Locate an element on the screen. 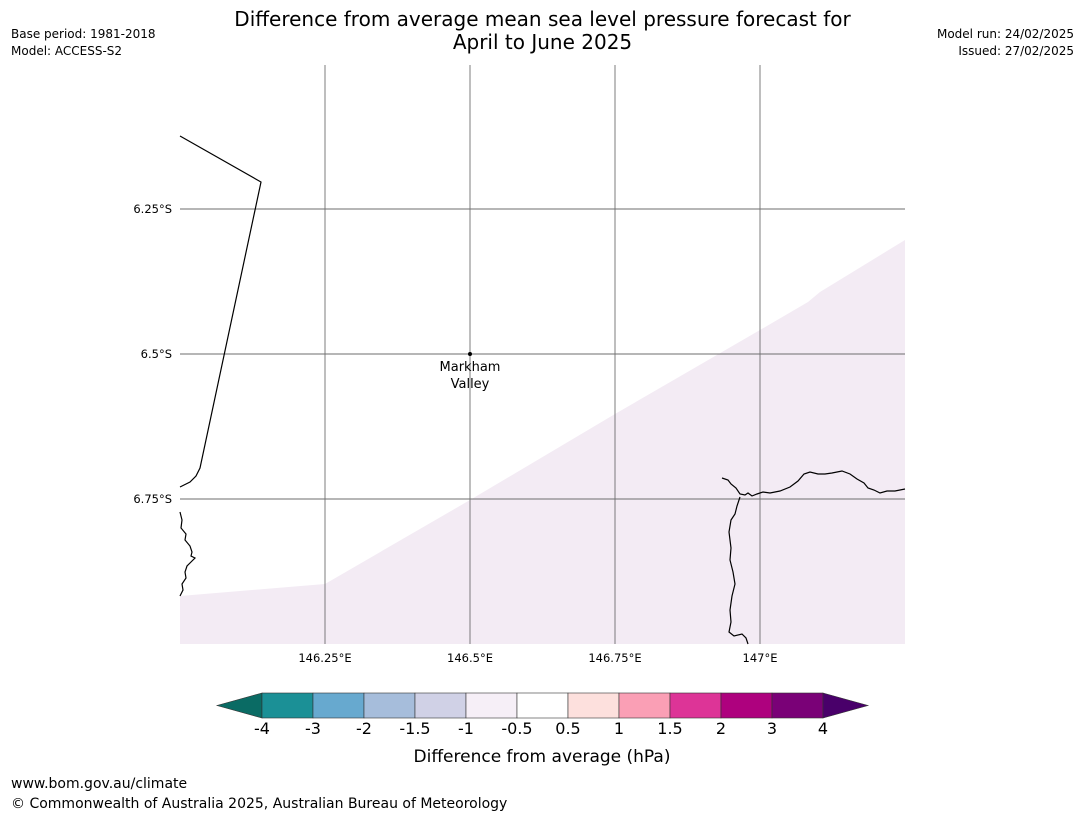  colorbar-tick-label: 4 is located at coordinates (823, 728).